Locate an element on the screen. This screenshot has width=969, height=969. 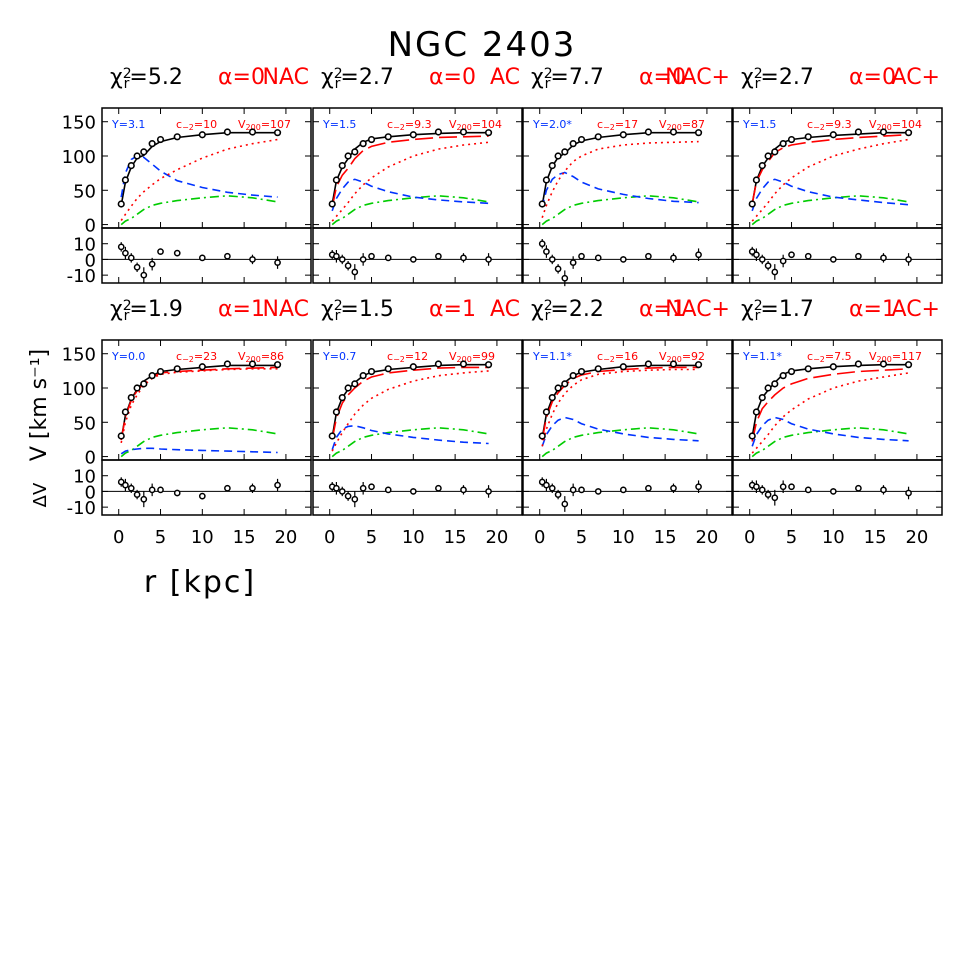
c-label-part: 17 is located at coordinates (631, 124).